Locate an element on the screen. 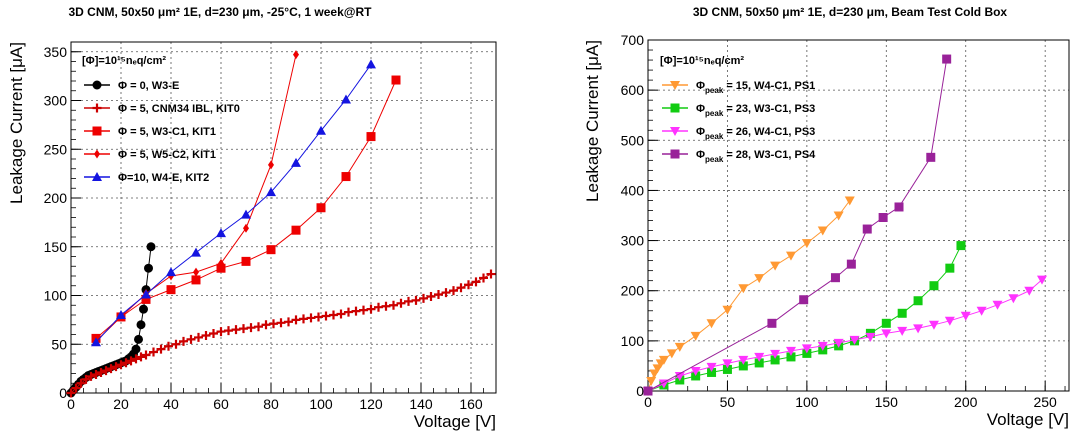 Image resolution: width=1078 pixels, height=439 pixels. y-tick-label: 200 is located at coordinates (56, 198).